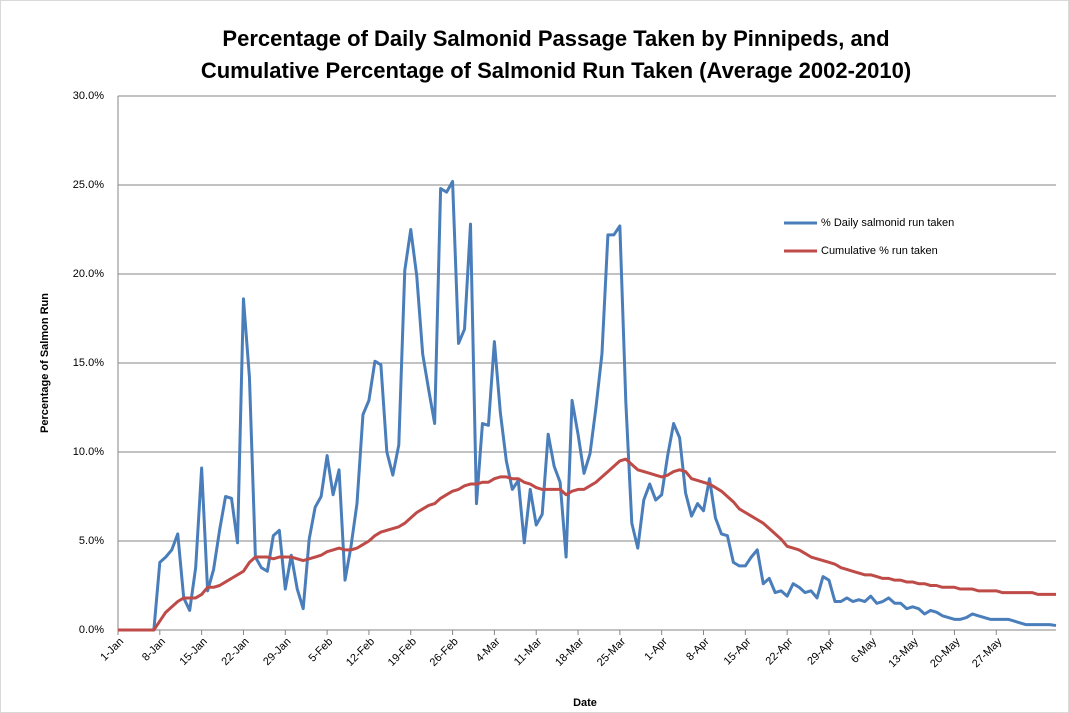  What do you see at coordinates (88, 185) in the screenshot?
I see `y-tick-label: 25.0%` at bounding box center [88, 185].